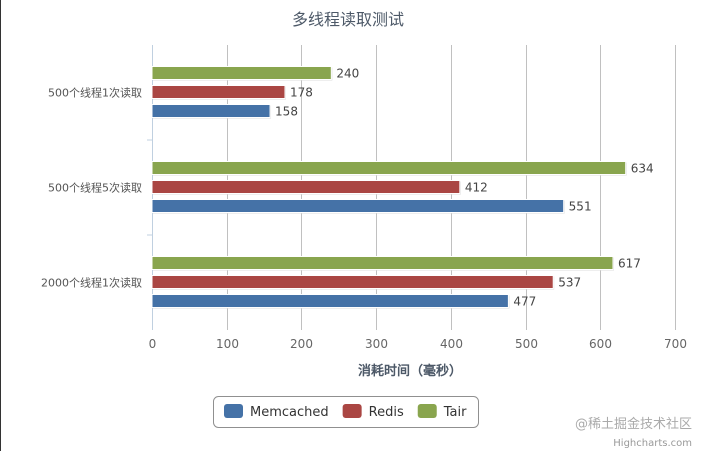 The image size is (706, 451). I want to click on data-label: 634, so click(642, 169).